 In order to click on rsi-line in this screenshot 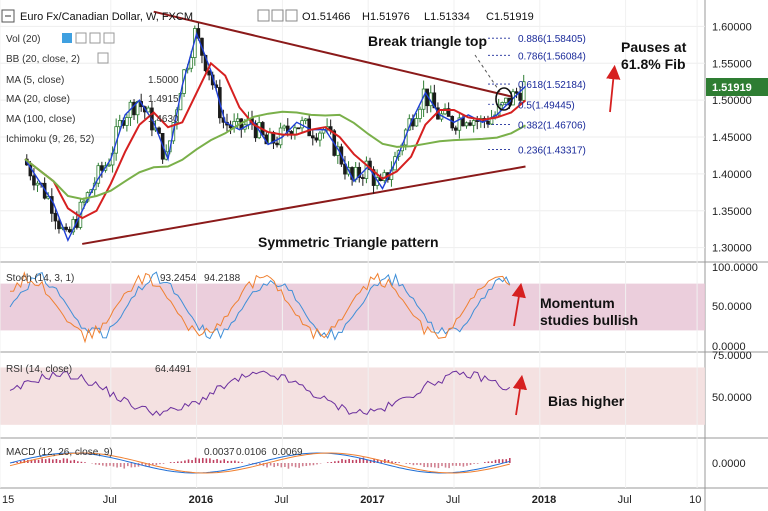, I will do `click(260, 393)`.